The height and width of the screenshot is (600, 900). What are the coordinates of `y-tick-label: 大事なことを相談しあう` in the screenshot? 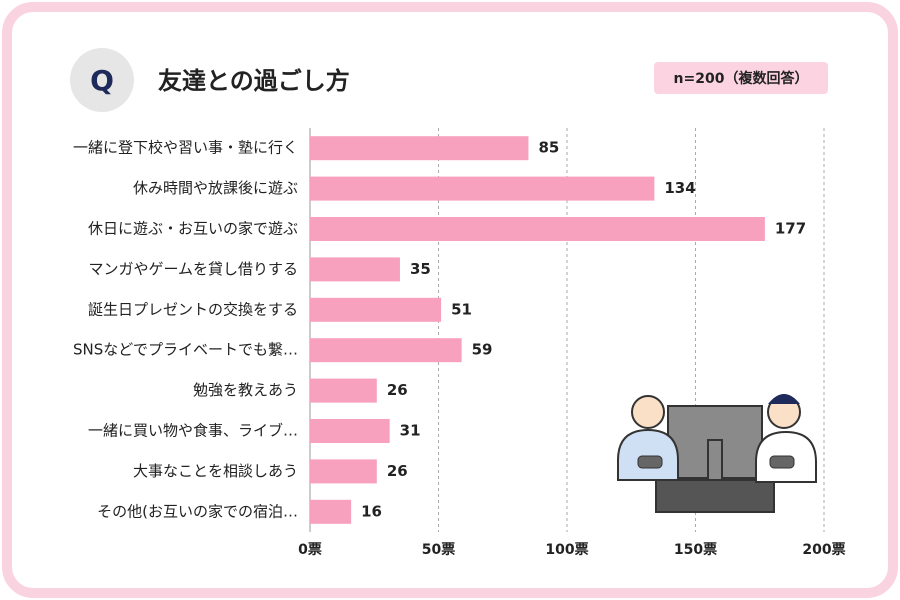 It's located at (215, 471).